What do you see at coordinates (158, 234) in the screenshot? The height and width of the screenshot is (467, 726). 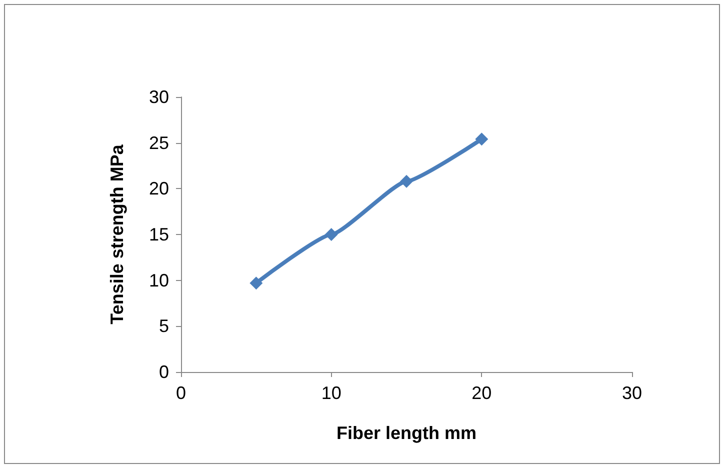 I see `y-tick-label: 15` at bounding box center [158, 234].